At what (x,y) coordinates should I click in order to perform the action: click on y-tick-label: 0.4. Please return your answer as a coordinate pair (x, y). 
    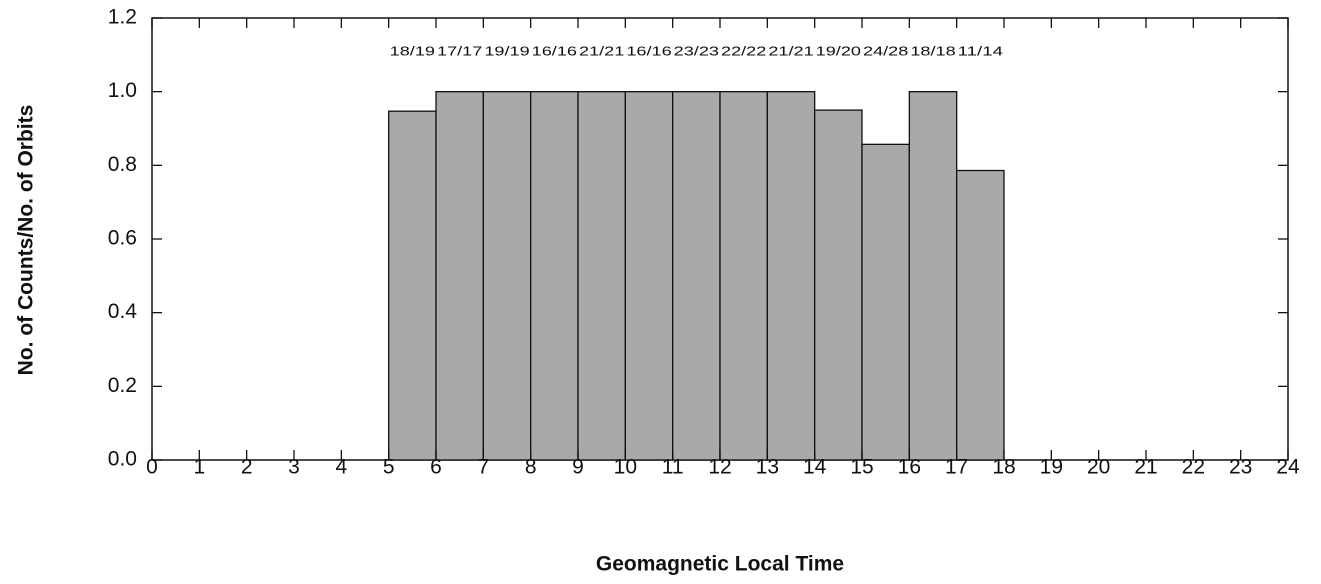
    Looking at the image, I should click on (123, 311).